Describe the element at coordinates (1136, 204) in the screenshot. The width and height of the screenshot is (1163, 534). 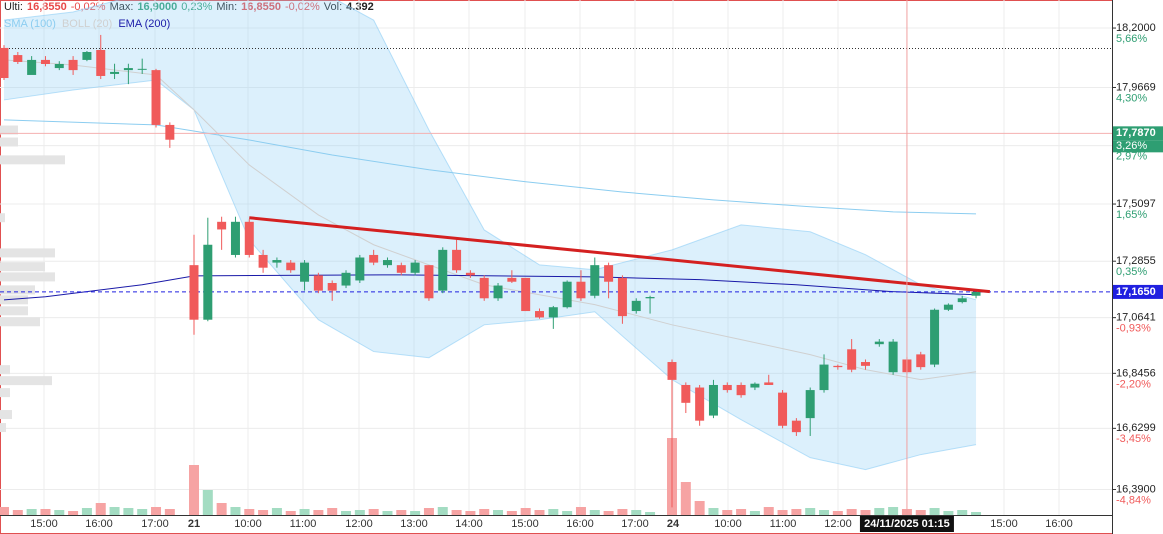
I see `y-tick-label: 17,5097` at that location.